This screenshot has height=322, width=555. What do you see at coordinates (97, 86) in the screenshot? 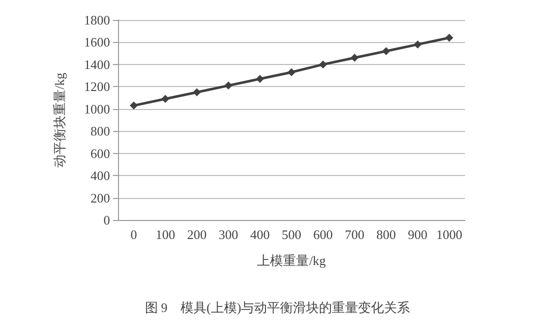
I see `y-tick-label: 1200` at bounding box center [97, 86].